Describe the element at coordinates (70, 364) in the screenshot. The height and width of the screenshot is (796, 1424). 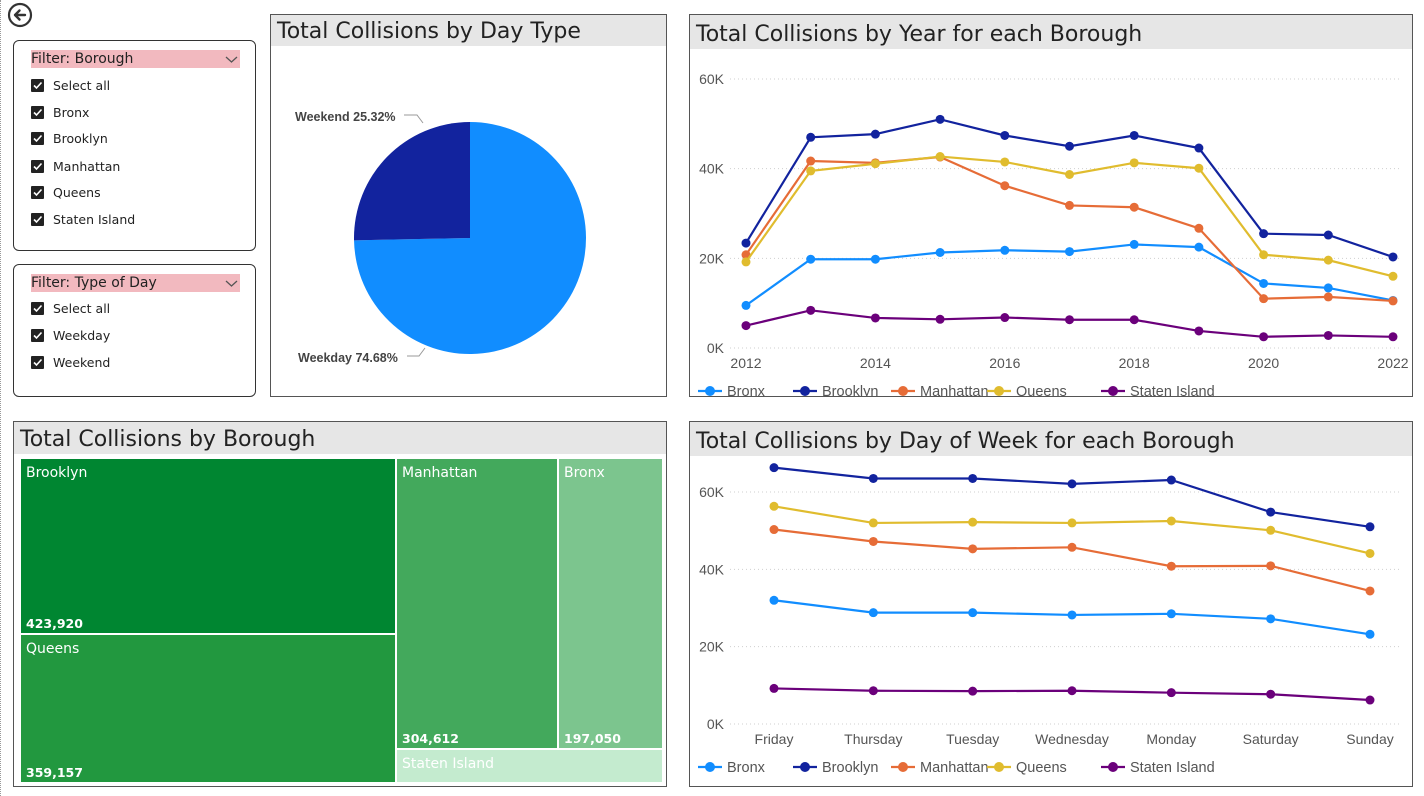
I see `day-type-option-weekend: Weekend` at that location.